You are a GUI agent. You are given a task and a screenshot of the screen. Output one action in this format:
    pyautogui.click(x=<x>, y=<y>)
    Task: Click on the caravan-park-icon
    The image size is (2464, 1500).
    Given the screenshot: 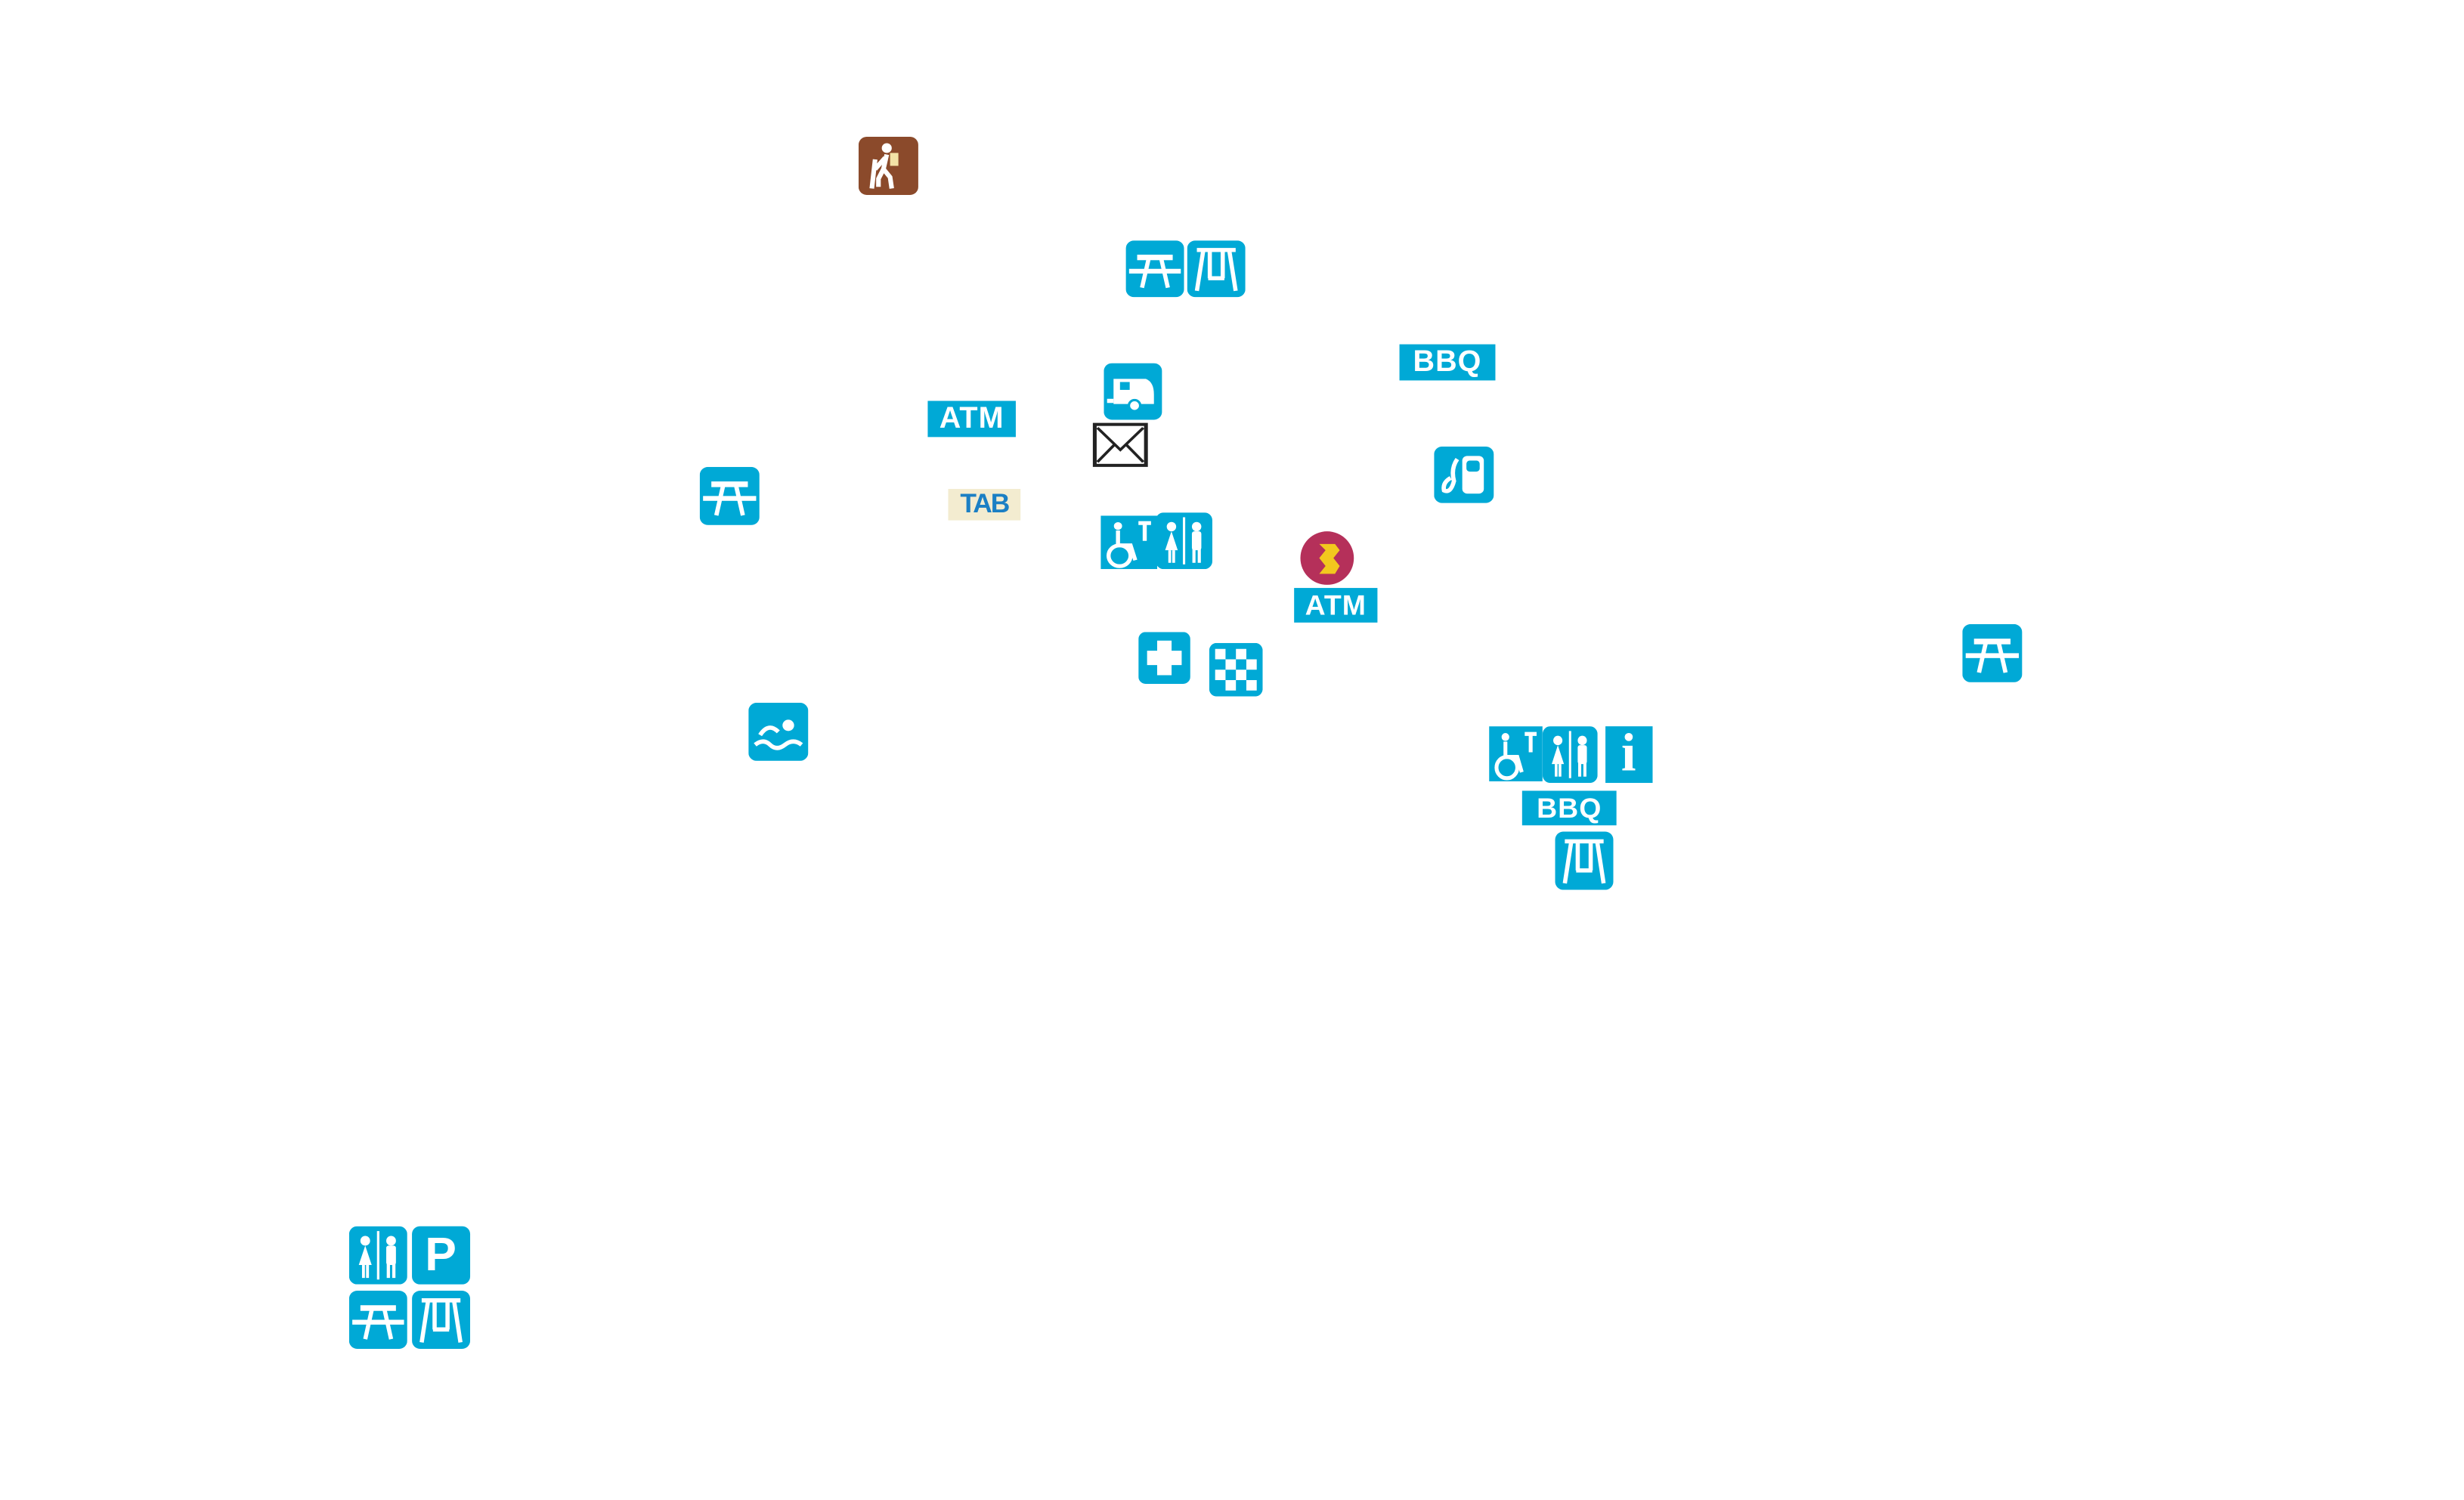 What is the action you would take?
    pyautogui.click(x=1133, y=391)
    